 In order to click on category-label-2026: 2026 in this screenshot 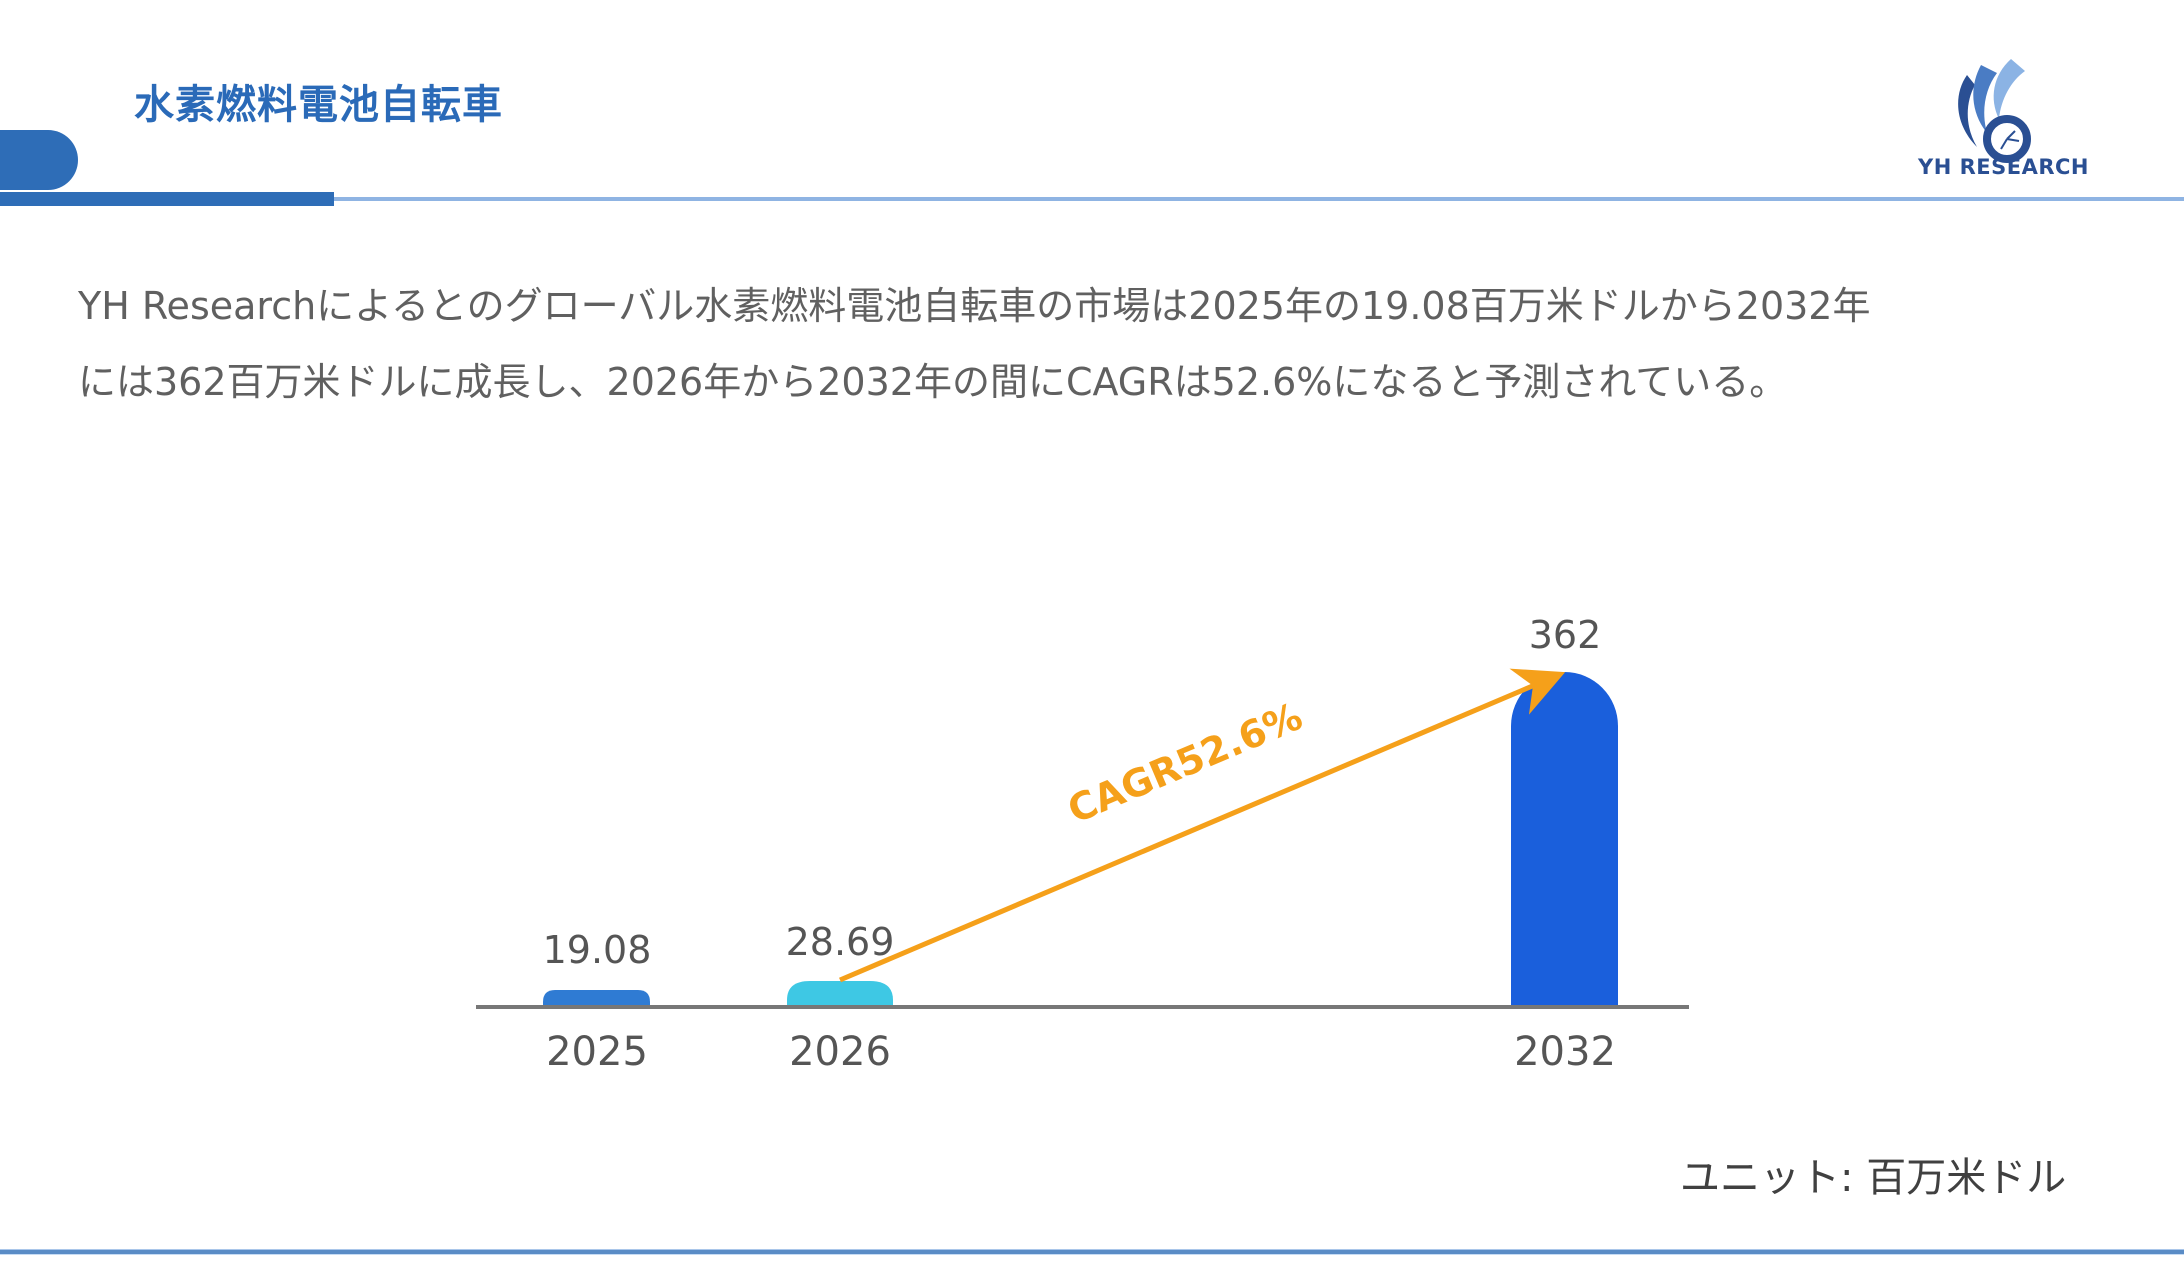, I will do `click(840, 1052)`.